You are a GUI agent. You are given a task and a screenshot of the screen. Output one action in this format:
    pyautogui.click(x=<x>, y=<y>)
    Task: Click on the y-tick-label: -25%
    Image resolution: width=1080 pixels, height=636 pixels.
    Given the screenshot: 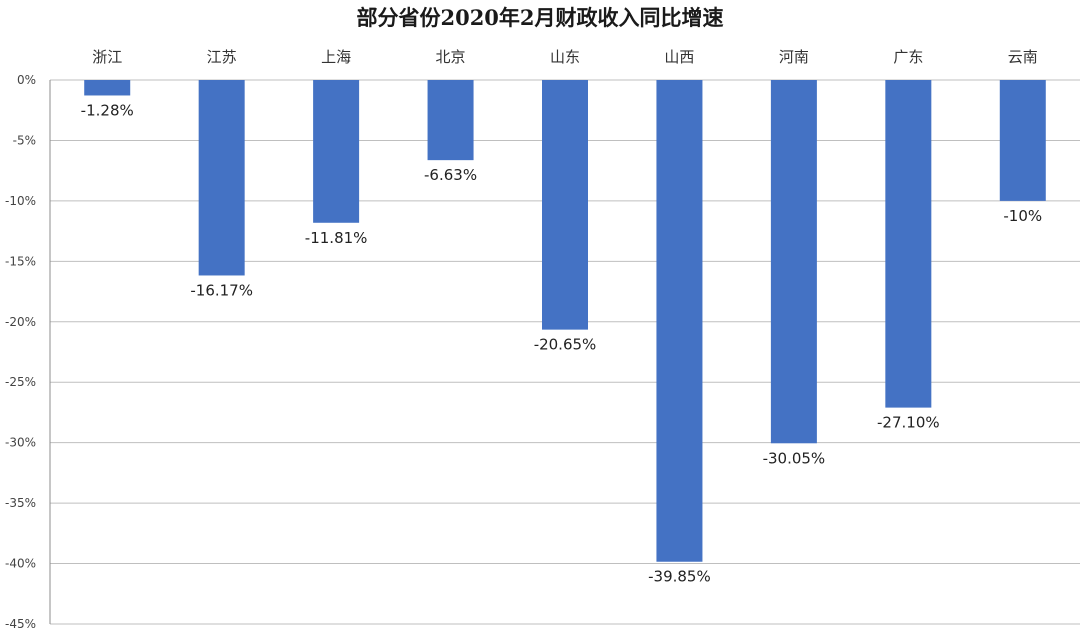 What is the action you would take?
    pyautogui.click(x=20, y=382)
    